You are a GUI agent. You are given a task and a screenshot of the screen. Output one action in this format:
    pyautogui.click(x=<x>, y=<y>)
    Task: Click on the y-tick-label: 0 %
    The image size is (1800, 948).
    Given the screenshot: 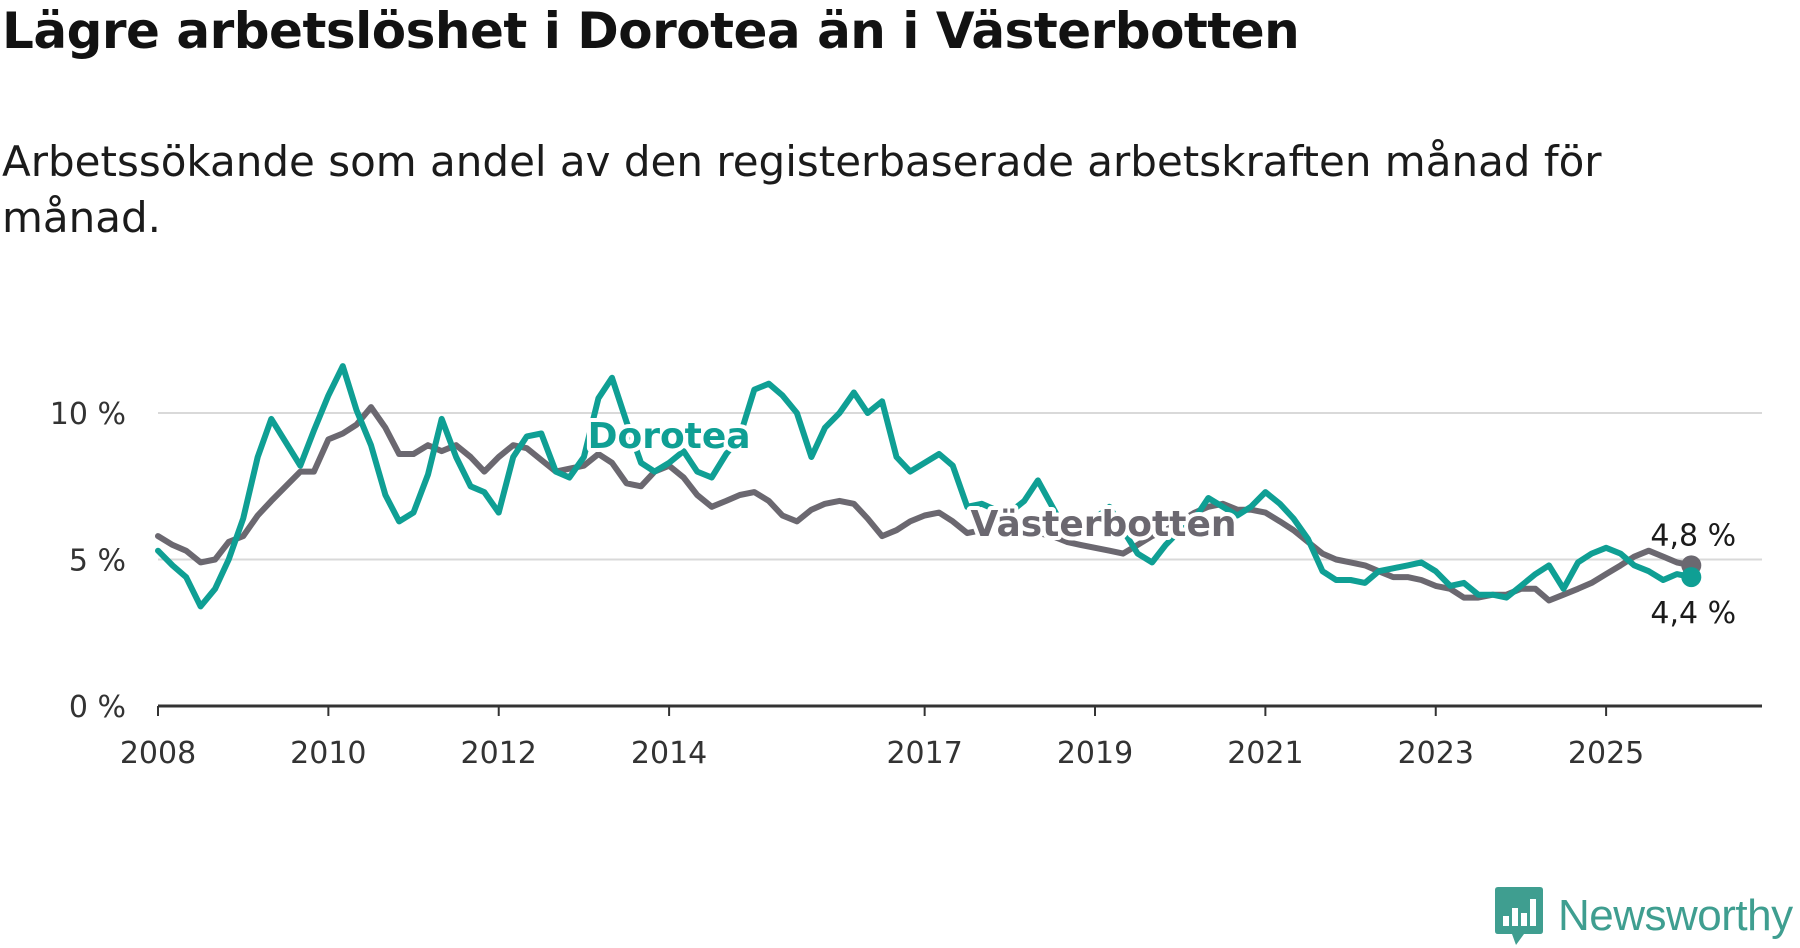 What is the action you would take?
    pyautogui.click(x=97, y=707)
    